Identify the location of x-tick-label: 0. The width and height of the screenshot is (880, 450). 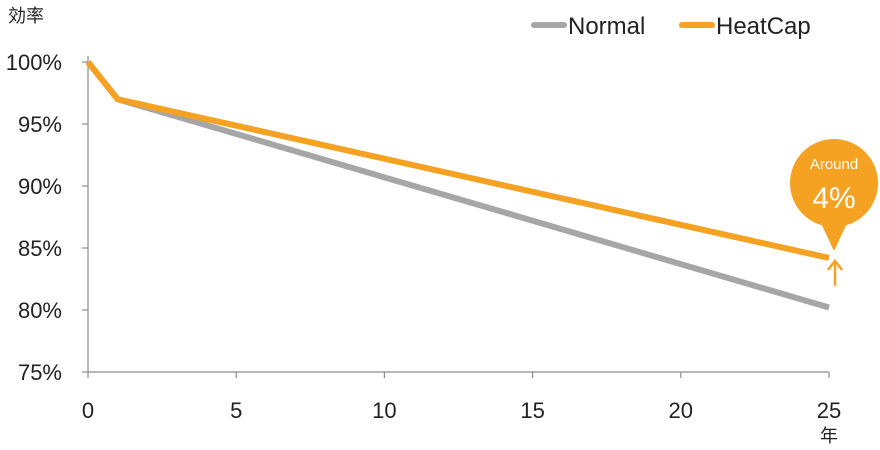
(88, 410).